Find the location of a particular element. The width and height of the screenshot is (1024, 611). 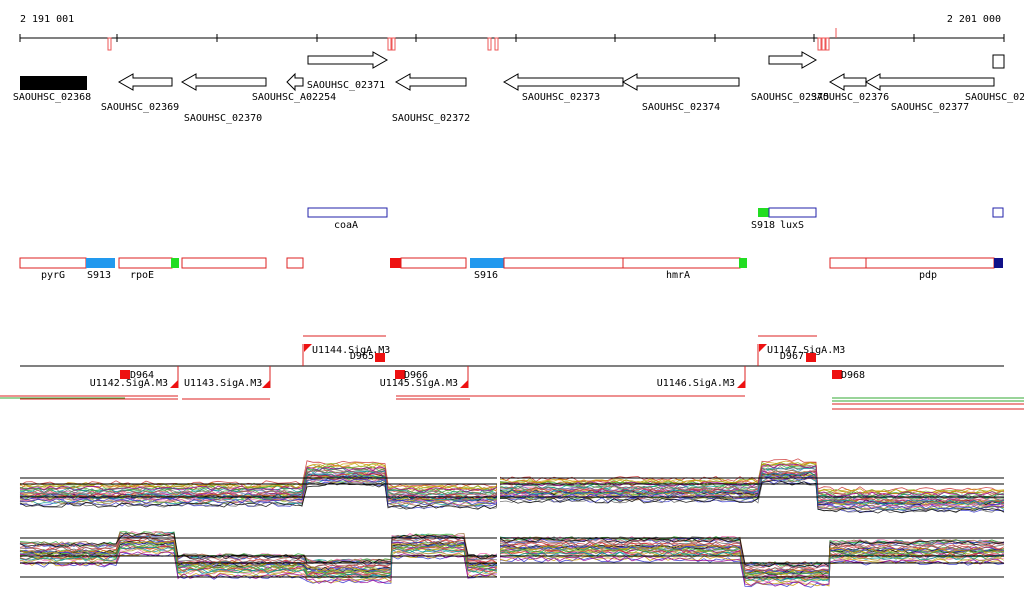

feature-label: rpoE is located at coordinates (142, 275).